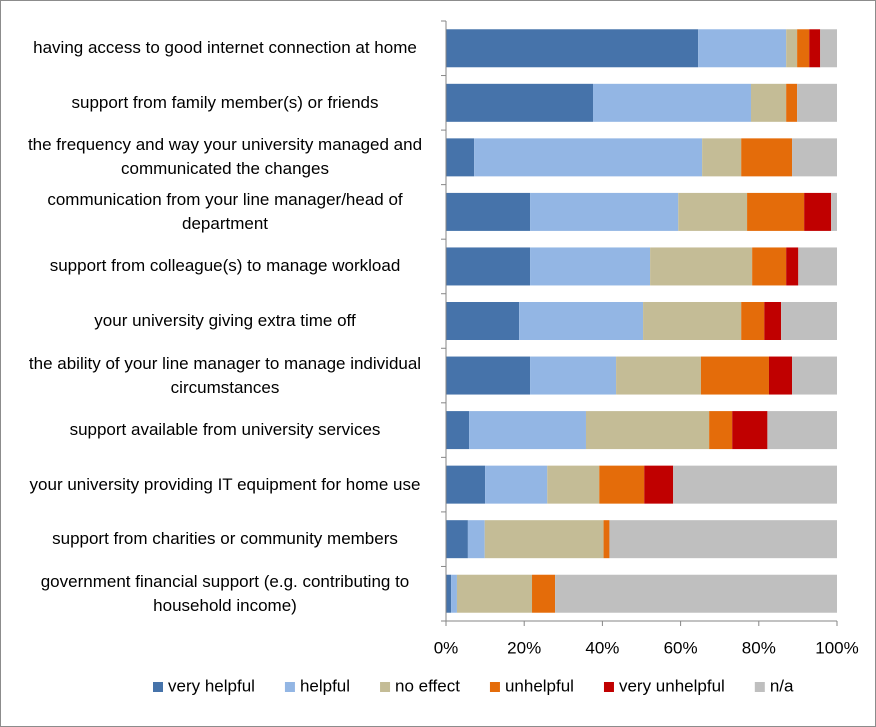 This screenshot has width=876, height=727. Describe the element at coordinates (225, 320) in the screenshot. I see `category-label: your university giving extra time off` at that location.